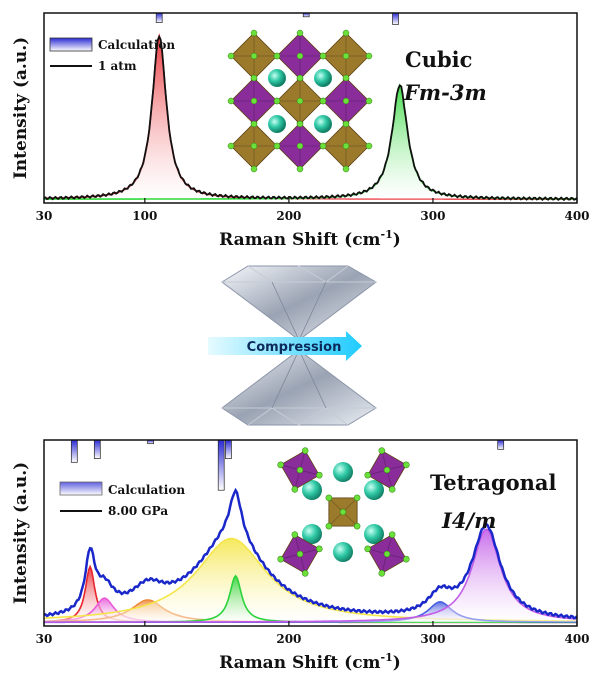  I want to click on legend: Calculation 1 atm, so click(112, 55).